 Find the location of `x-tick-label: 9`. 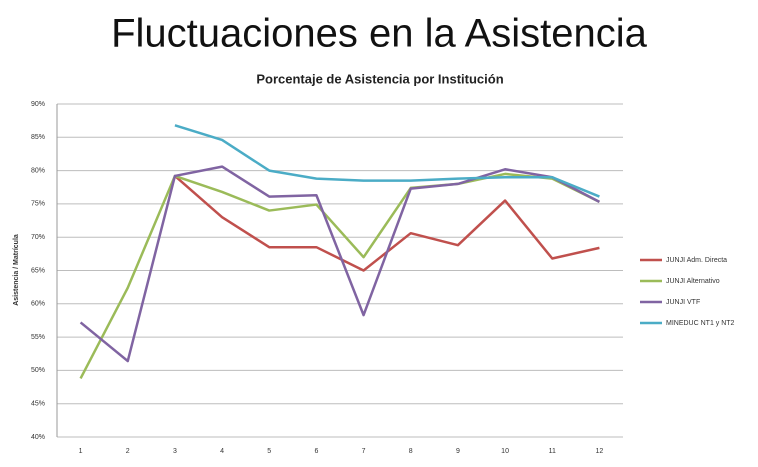

x-tick-label: 9 is located at coordinates (458, 451).